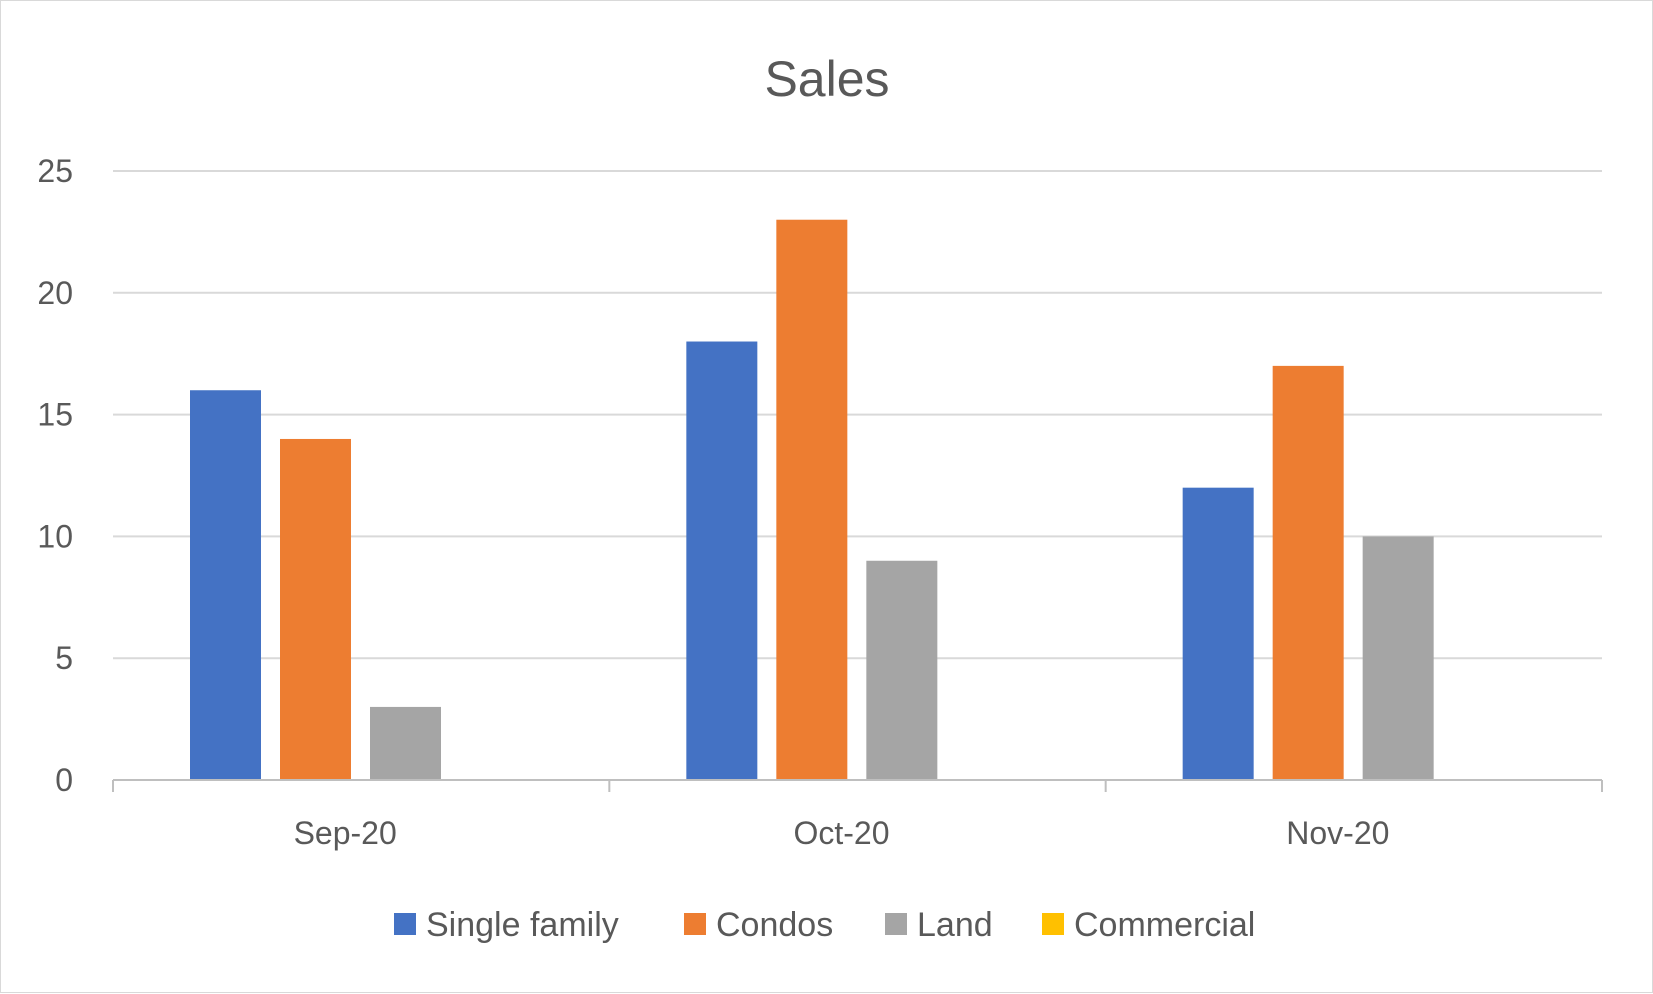  I want to click on x-tick-label: Nov-20, so click(1337, 833).